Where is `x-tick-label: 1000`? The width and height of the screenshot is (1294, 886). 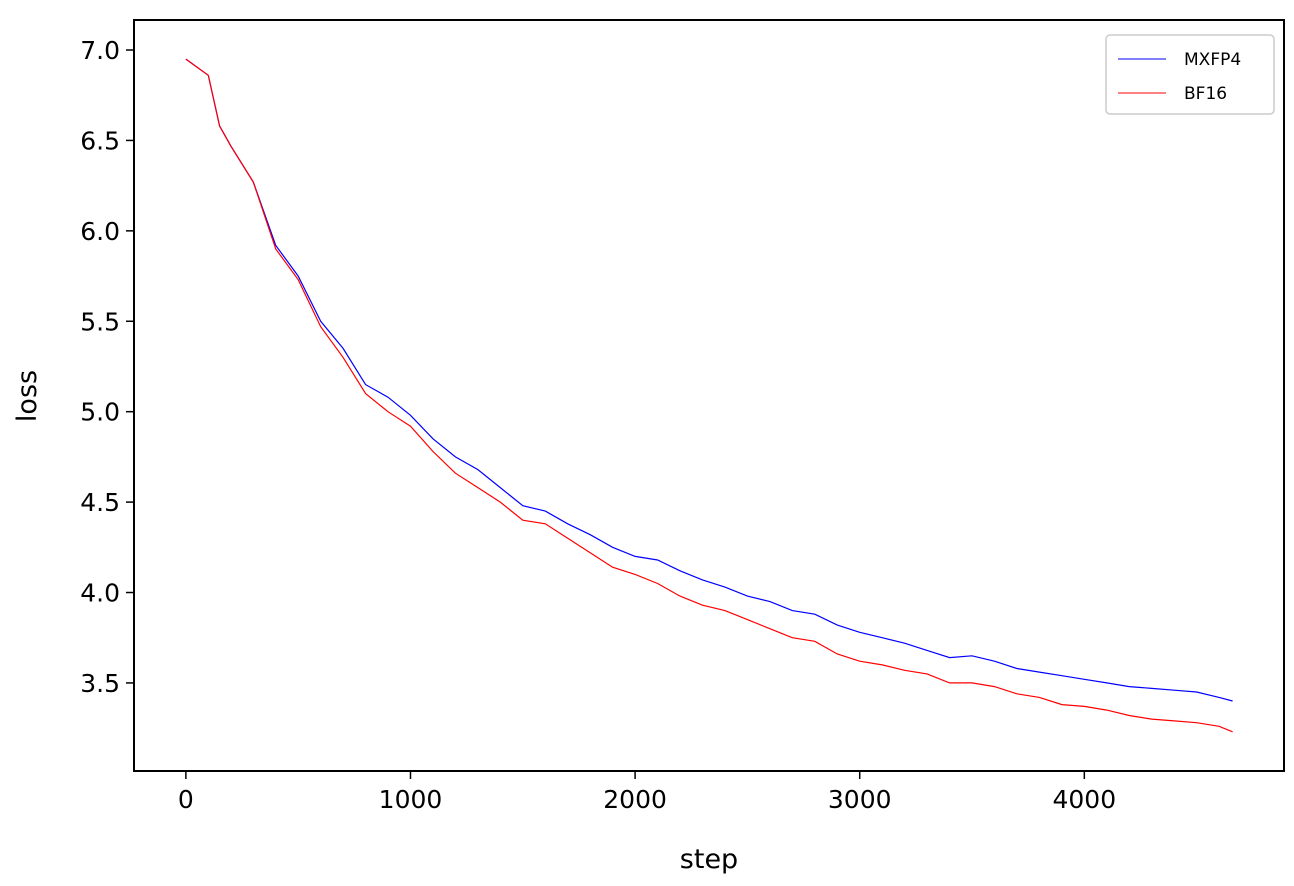
x-tick-label: 1000 is located at coordinates (411, 799).